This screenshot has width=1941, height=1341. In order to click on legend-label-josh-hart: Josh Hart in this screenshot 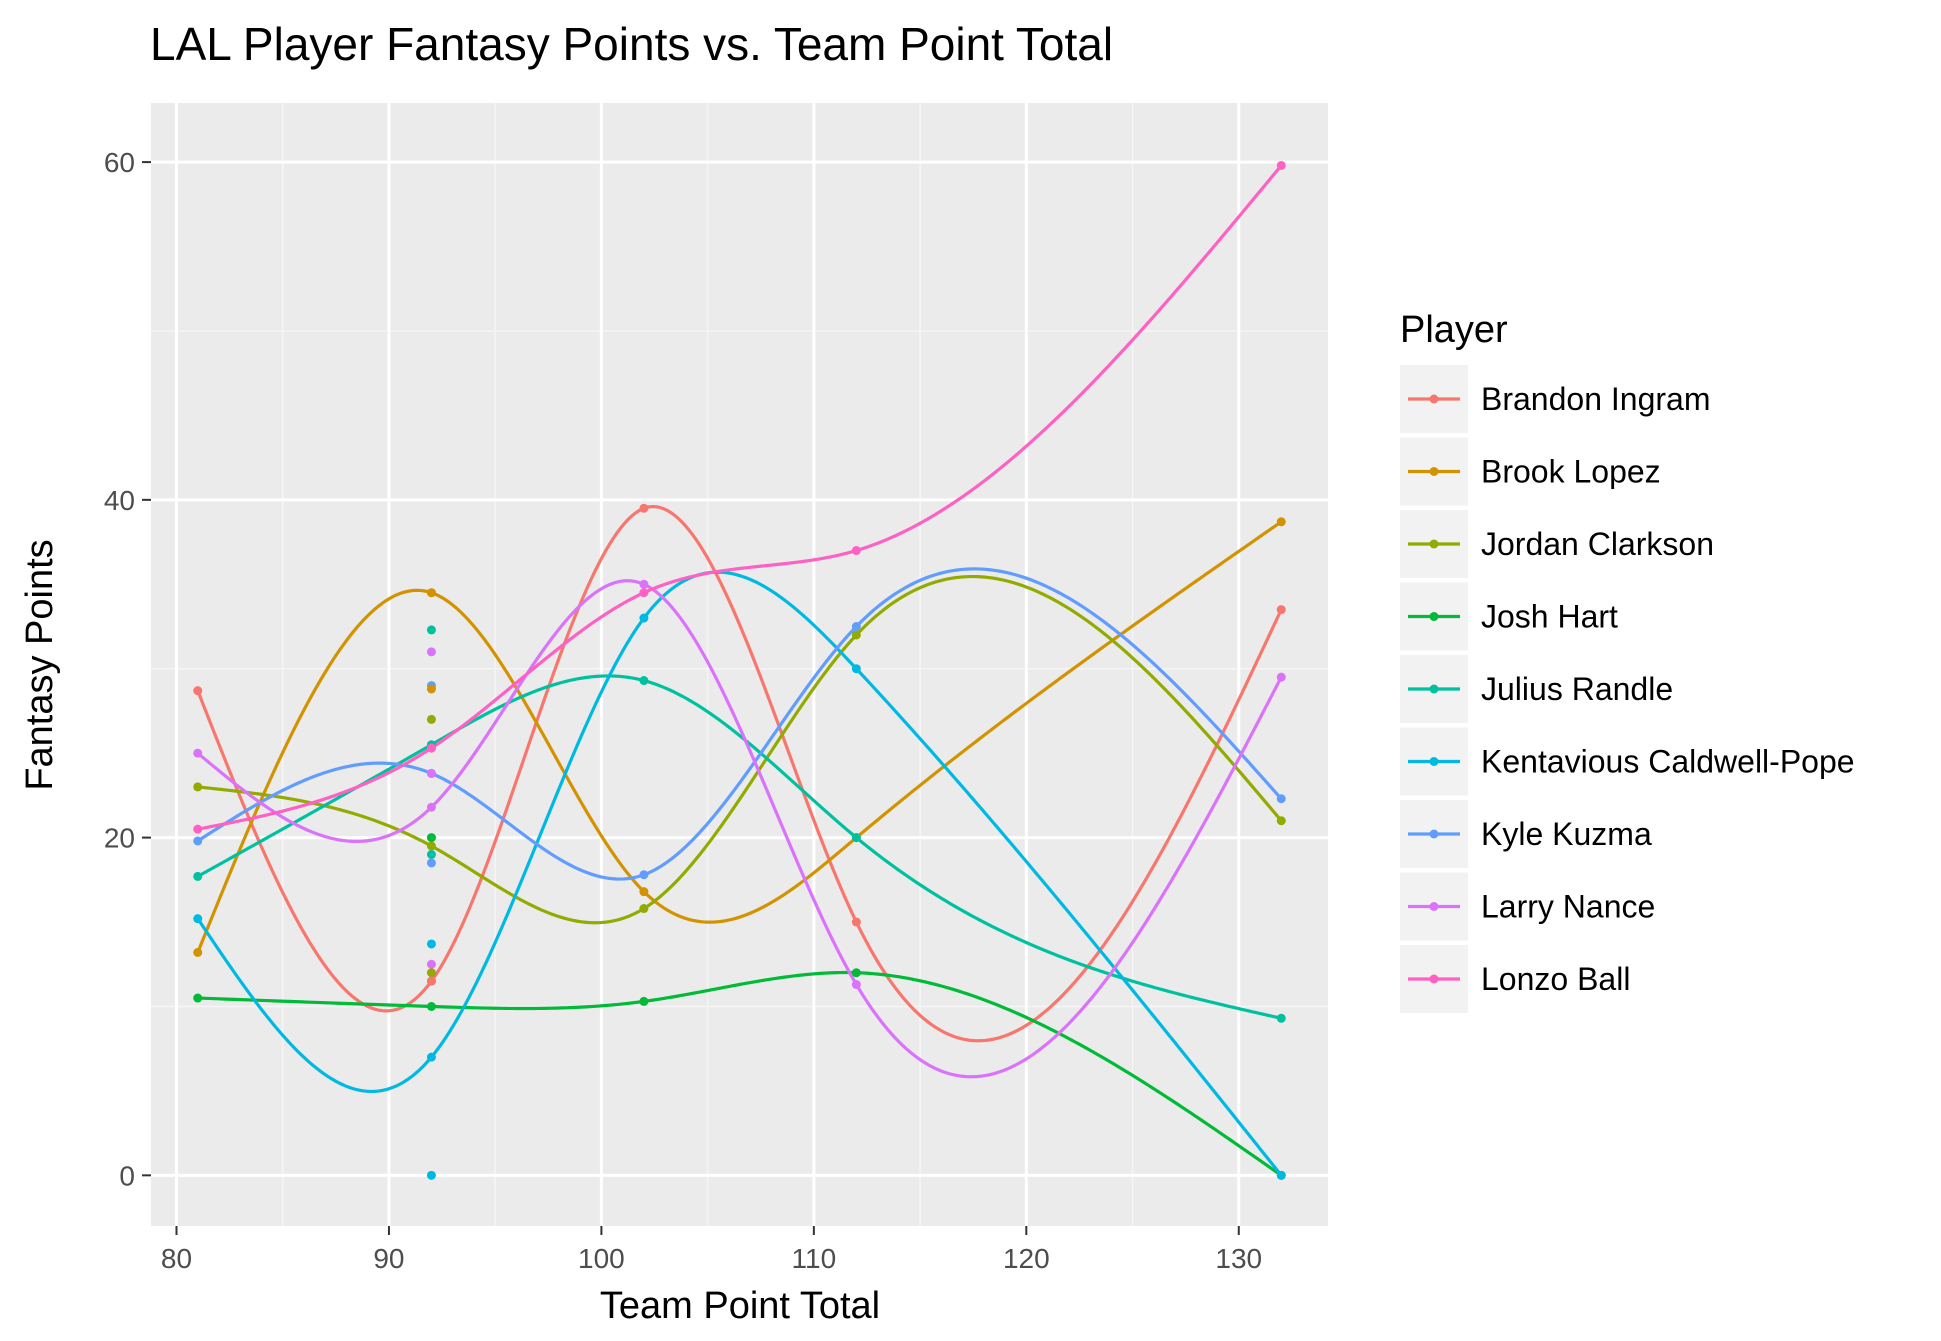, I will do `click(1549, 617)`.